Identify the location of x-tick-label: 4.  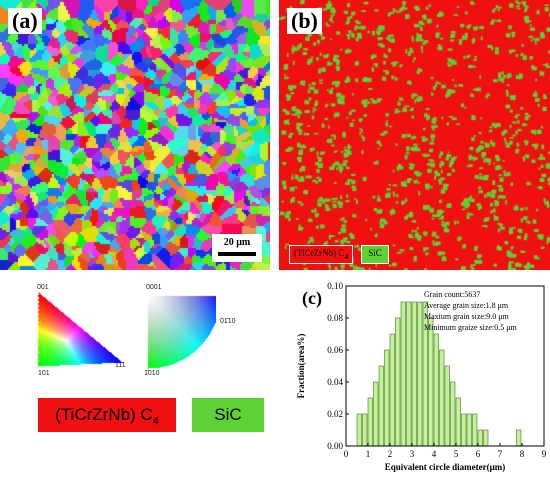
(434, 454).